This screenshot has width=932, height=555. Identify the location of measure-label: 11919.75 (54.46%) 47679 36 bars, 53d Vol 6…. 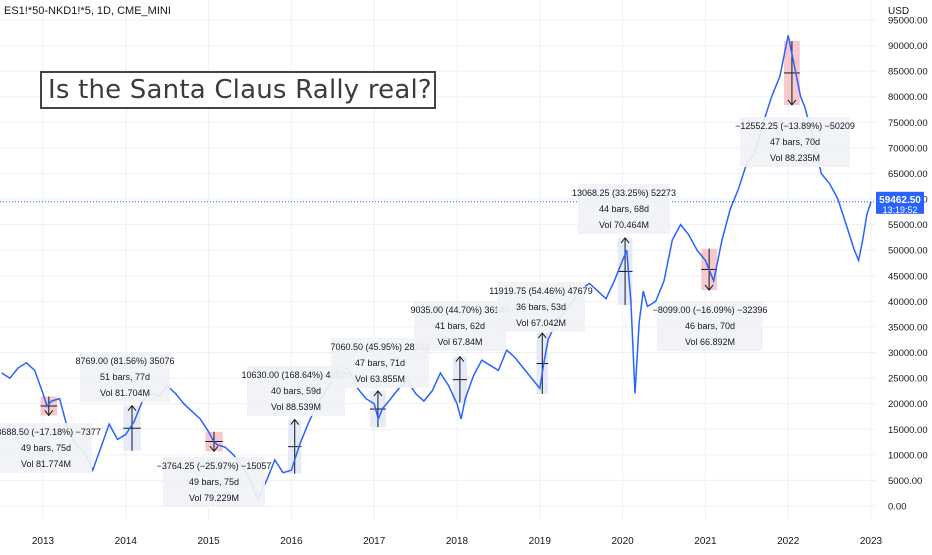
(541, 307).